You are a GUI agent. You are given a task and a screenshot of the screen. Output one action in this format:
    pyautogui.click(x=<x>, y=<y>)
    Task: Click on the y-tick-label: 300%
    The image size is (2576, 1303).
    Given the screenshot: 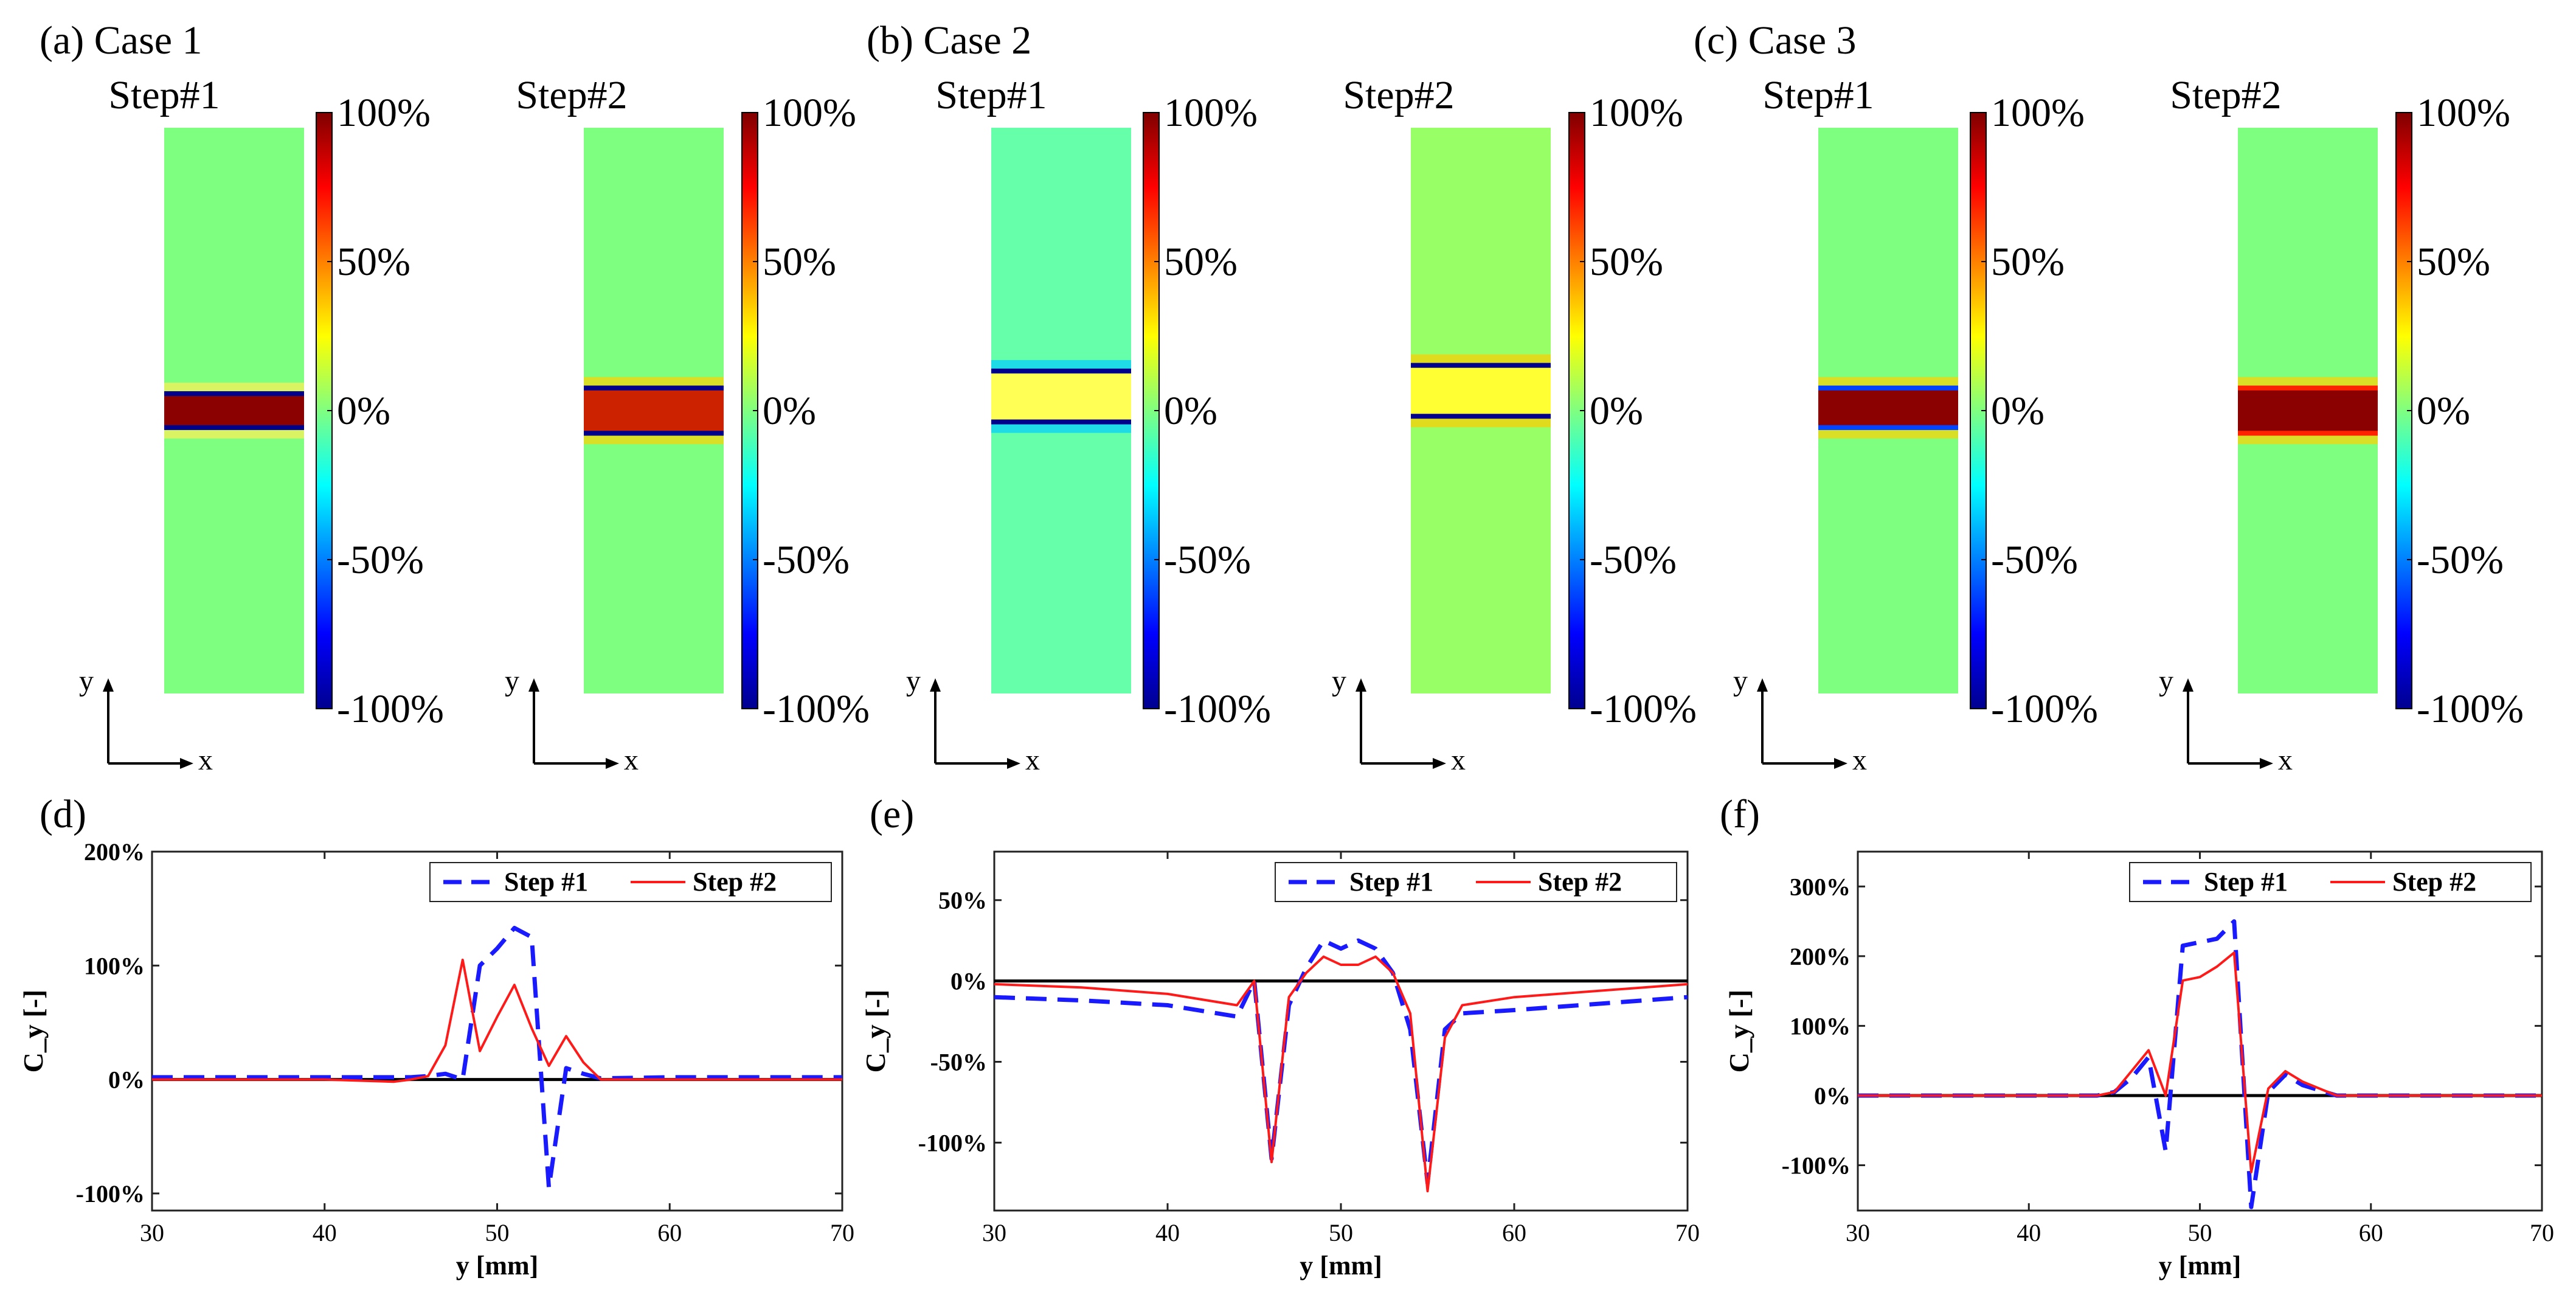 What is the action you would take?
    pyautogui.click(x=1820, y=886)
    